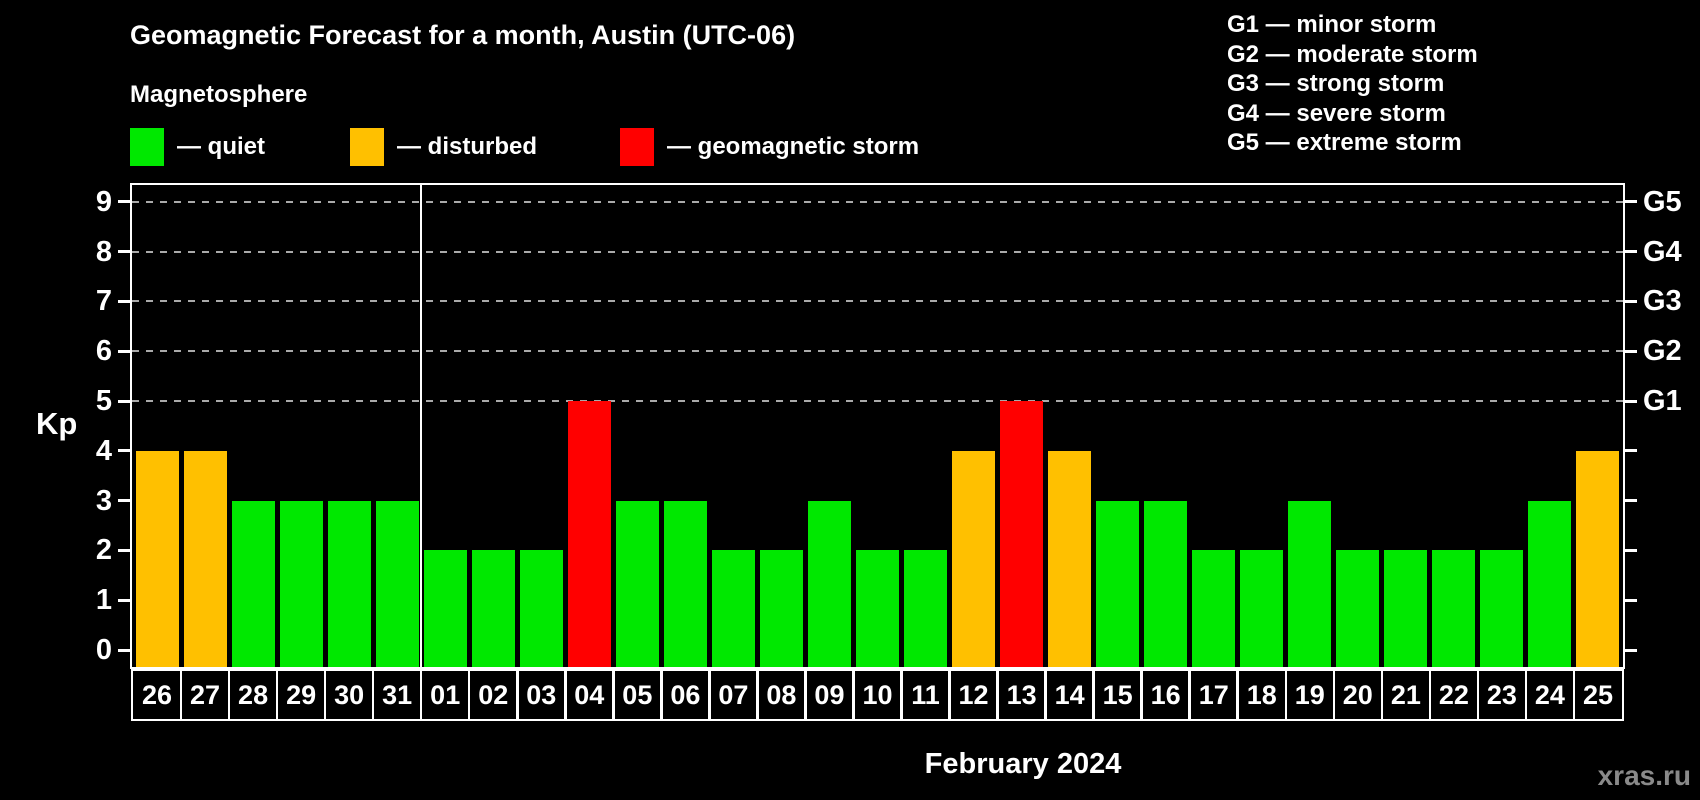 Image resolution: width=1700 pixels, height=800 pixels. Describe the element at coordinates (1309, 695) in the screenshot. I see `day-cell-label-19: 19` at that location.